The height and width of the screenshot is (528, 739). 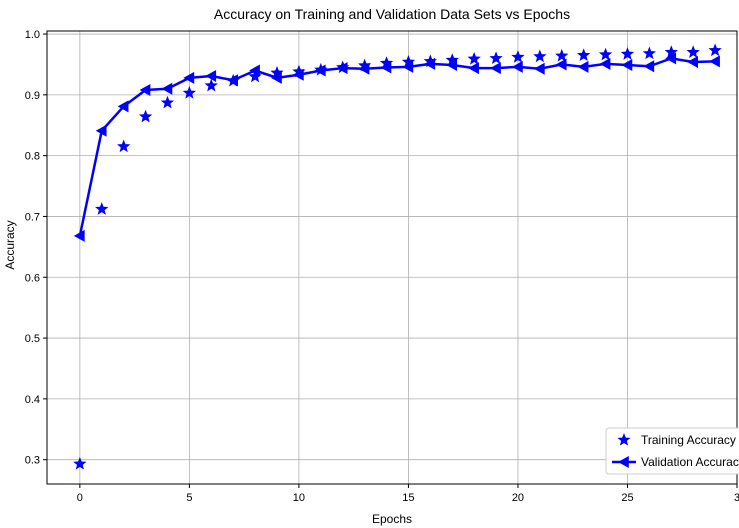 I want to click on y-tick-label: 0.5, so click(x=32, y=339).